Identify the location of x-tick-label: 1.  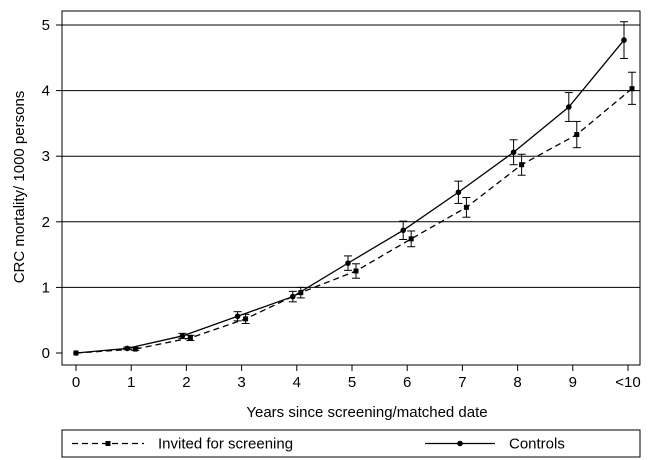
(131, 382).